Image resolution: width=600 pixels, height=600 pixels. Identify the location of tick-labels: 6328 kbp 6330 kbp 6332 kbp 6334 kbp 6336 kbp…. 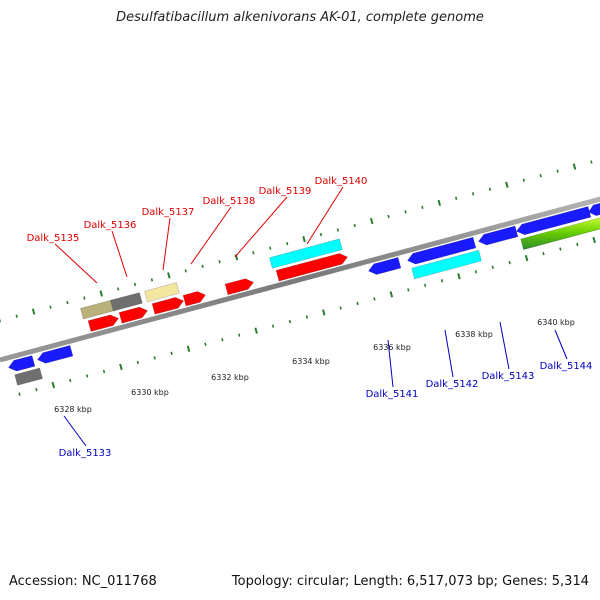
(314, 366).